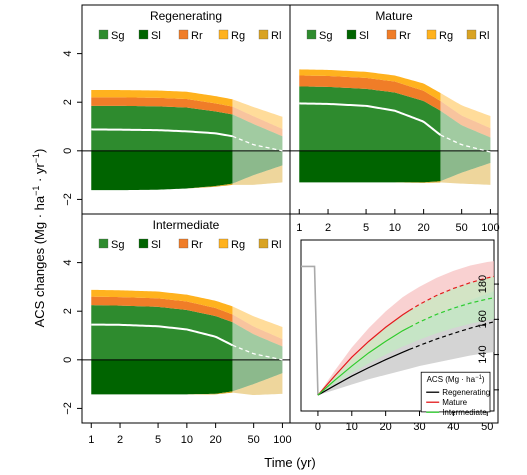  Describe the element at coordinates (465, 143) in the screenshot. I see `net-line-projected` at that location.